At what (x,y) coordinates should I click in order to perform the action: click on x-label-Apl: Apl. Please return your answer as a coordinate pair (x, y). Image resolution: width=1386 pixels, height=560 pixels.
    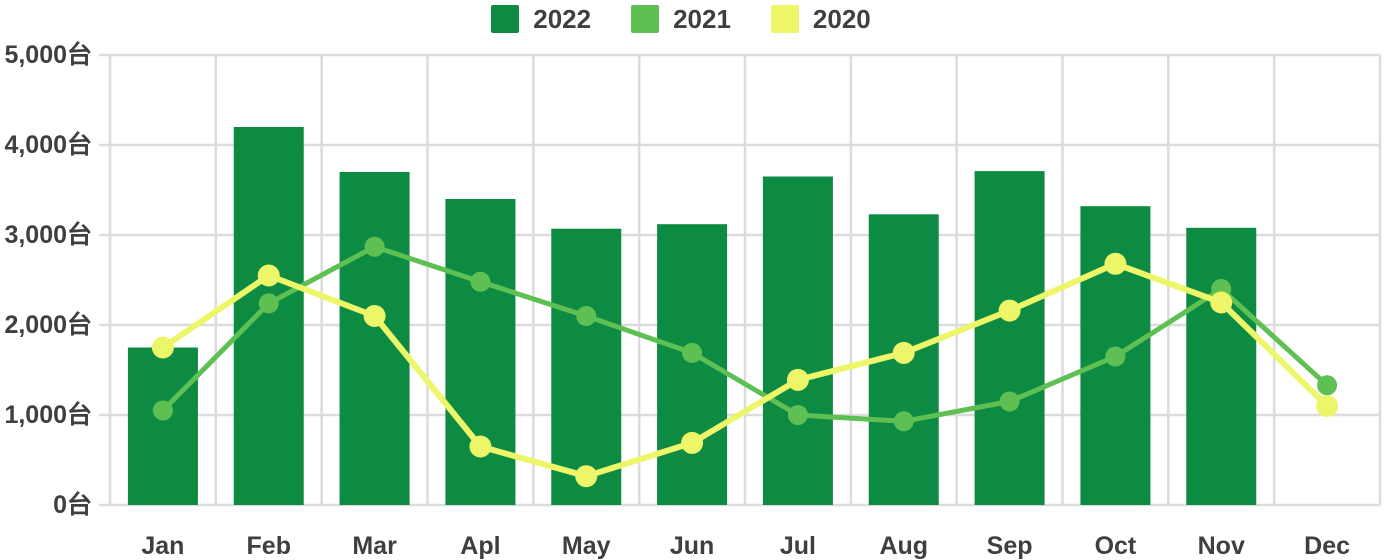
    Looking at the image, I should click on (480, 546).